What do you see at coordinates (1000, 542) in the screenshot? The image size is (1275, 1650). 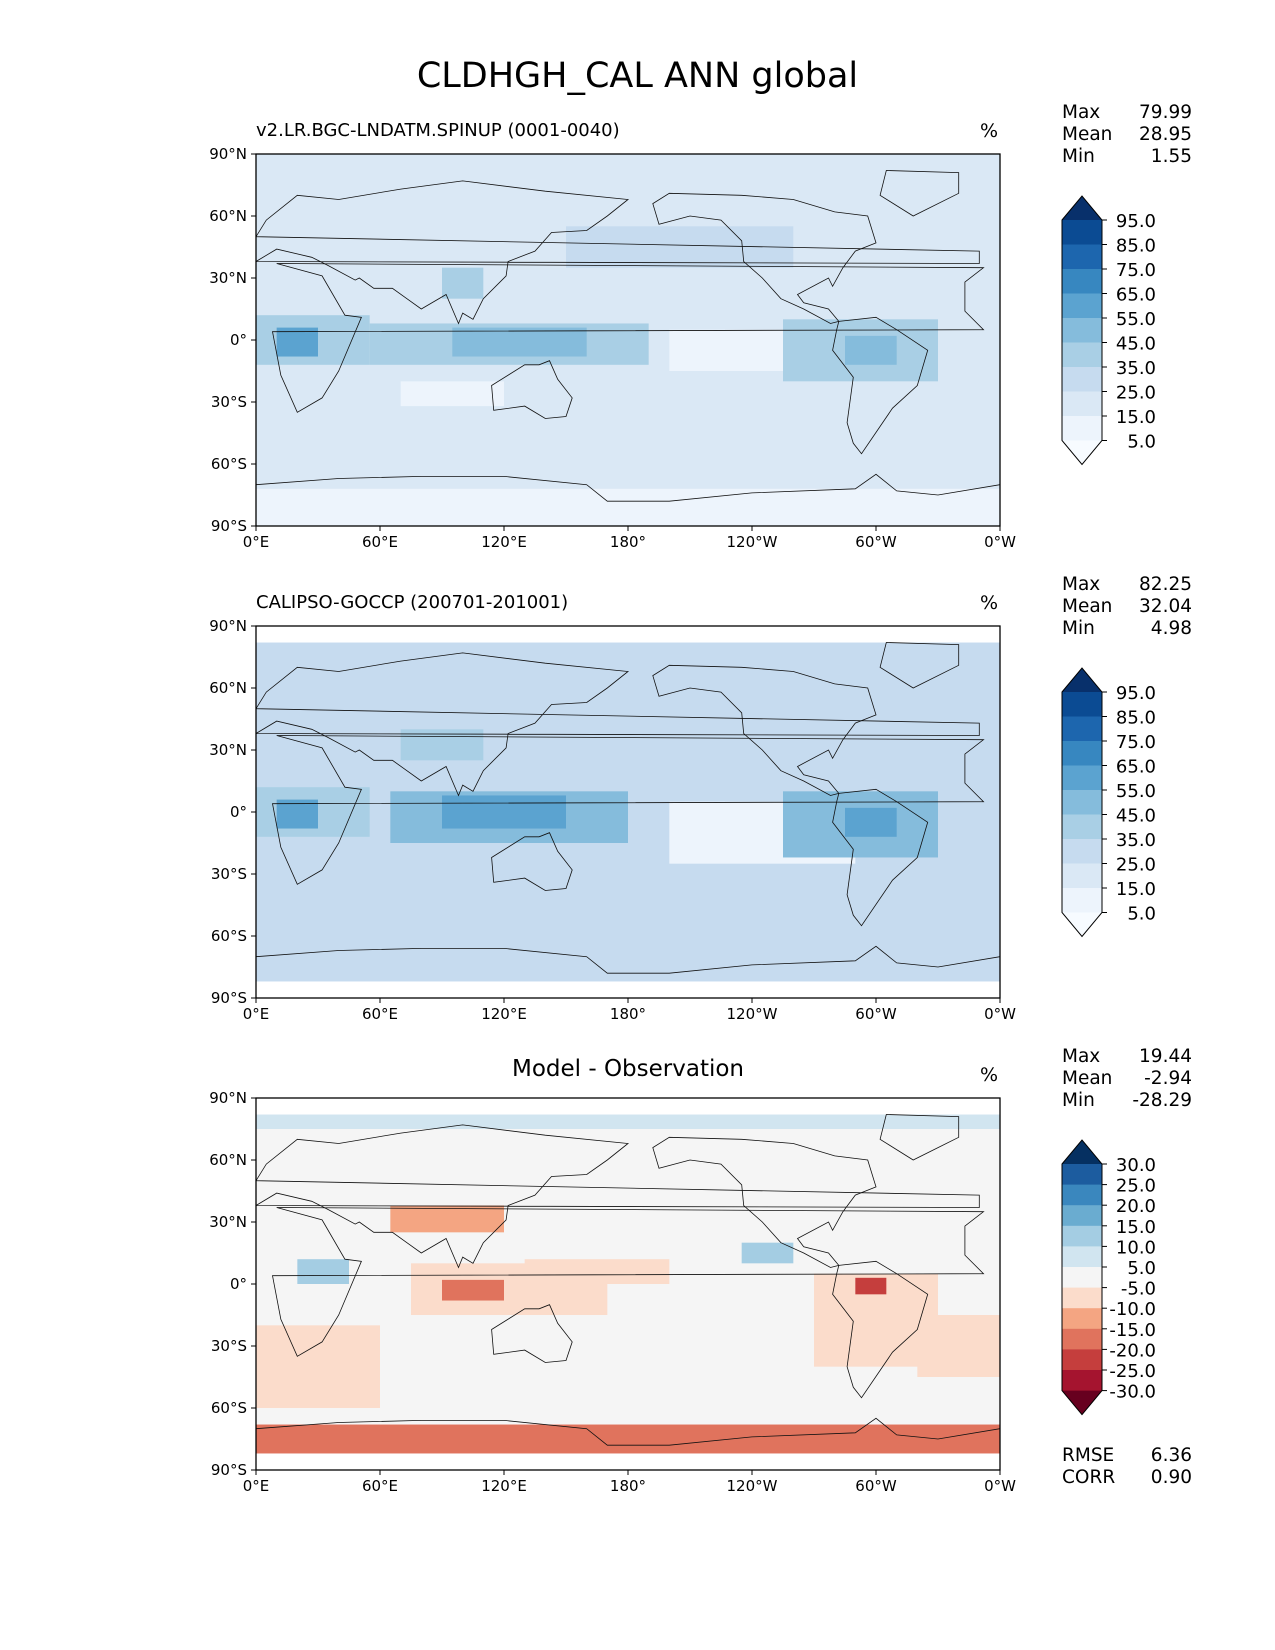 I see `x-tick-label: 0°W` at bounding box center [1000, 542].